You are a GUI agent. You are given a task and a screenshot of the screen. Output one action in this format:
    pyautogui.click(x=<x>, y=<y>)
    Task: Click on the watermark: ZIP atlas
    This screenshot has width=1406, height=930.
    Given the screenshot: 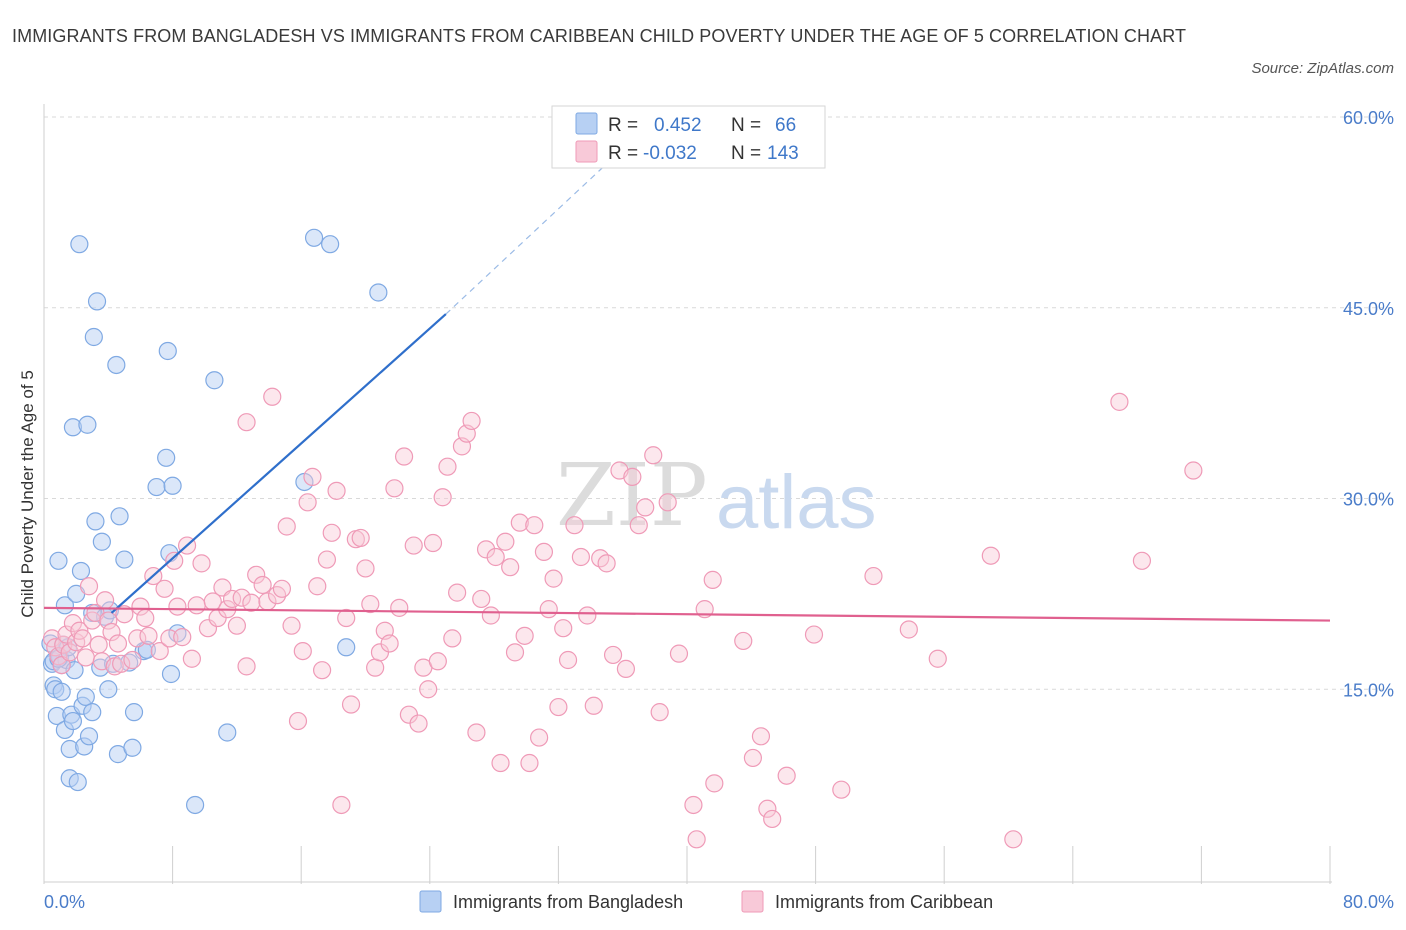 What is the action you would take?
    pyautogui.click(x=716, y=496)
    